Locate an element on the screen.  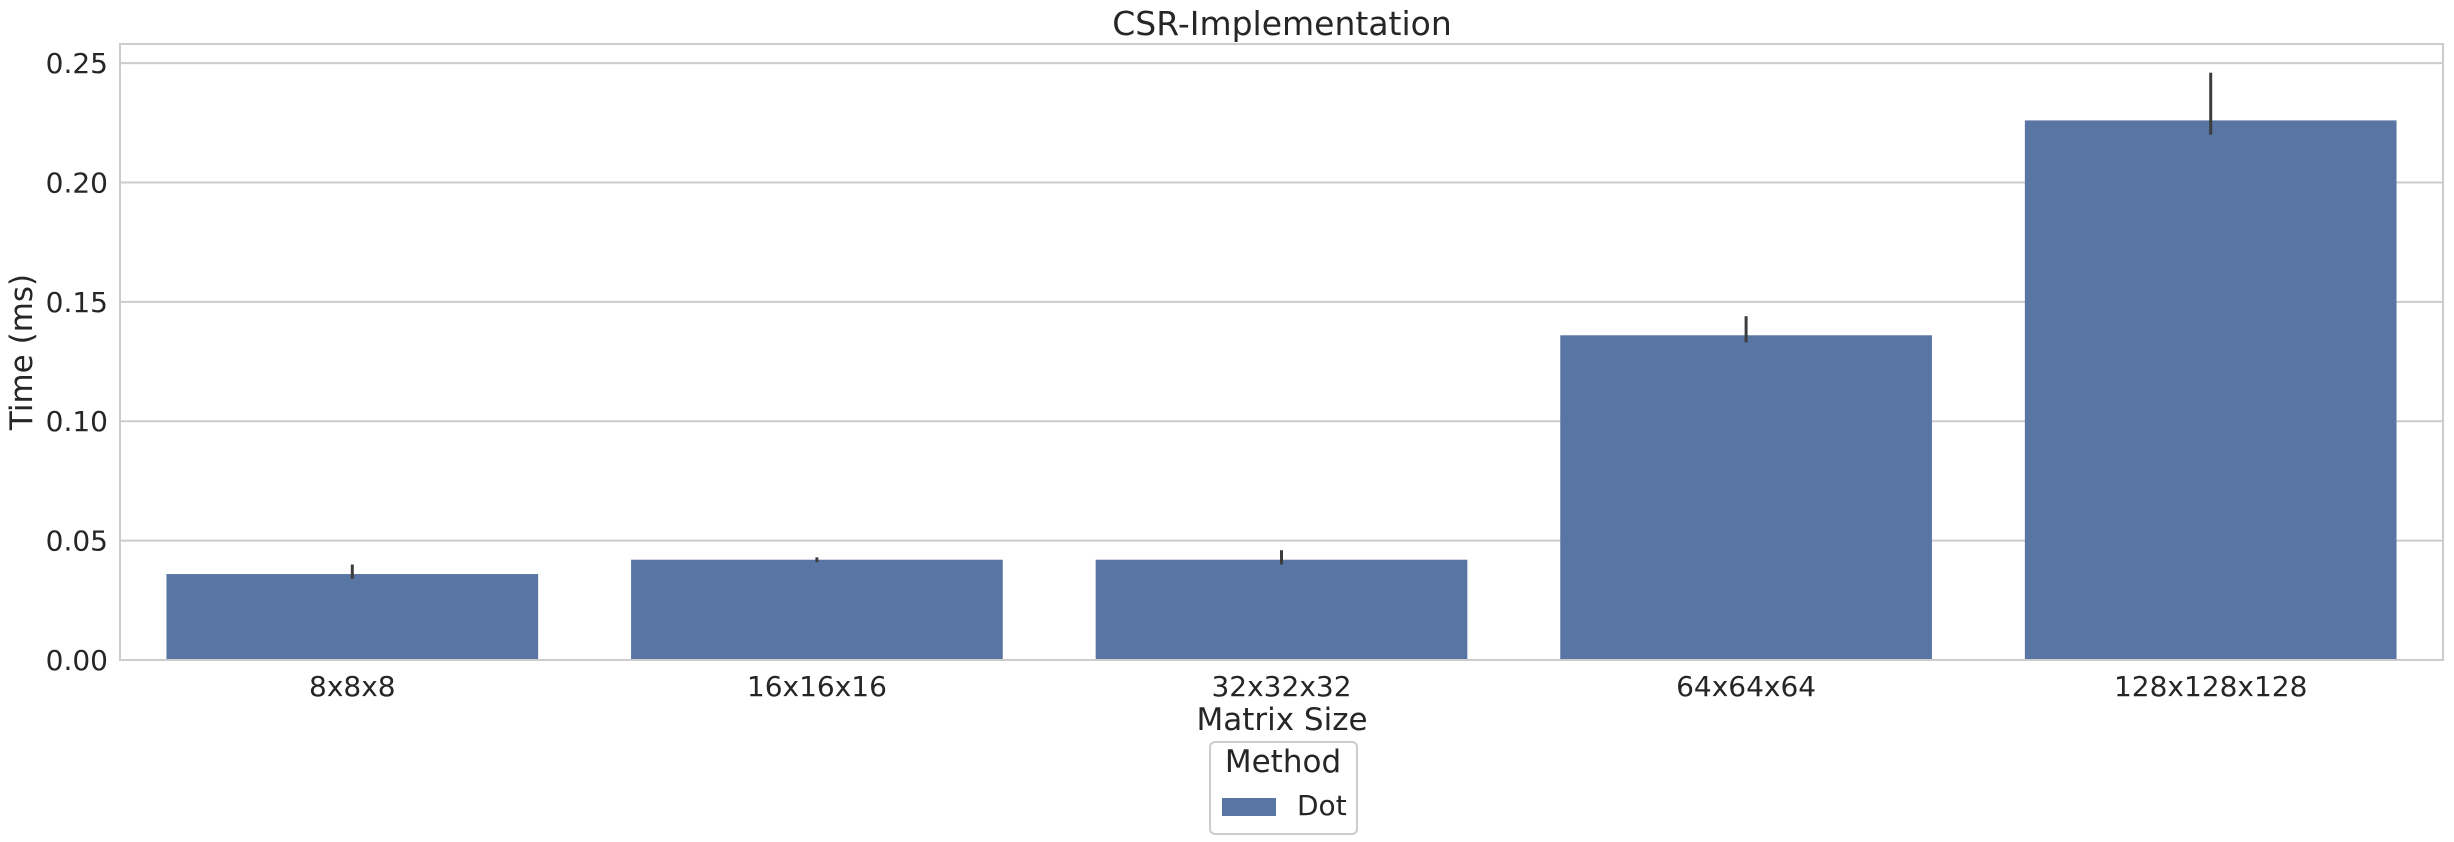
y-tick-label: 0.05 is located at coordinates (77, 541).